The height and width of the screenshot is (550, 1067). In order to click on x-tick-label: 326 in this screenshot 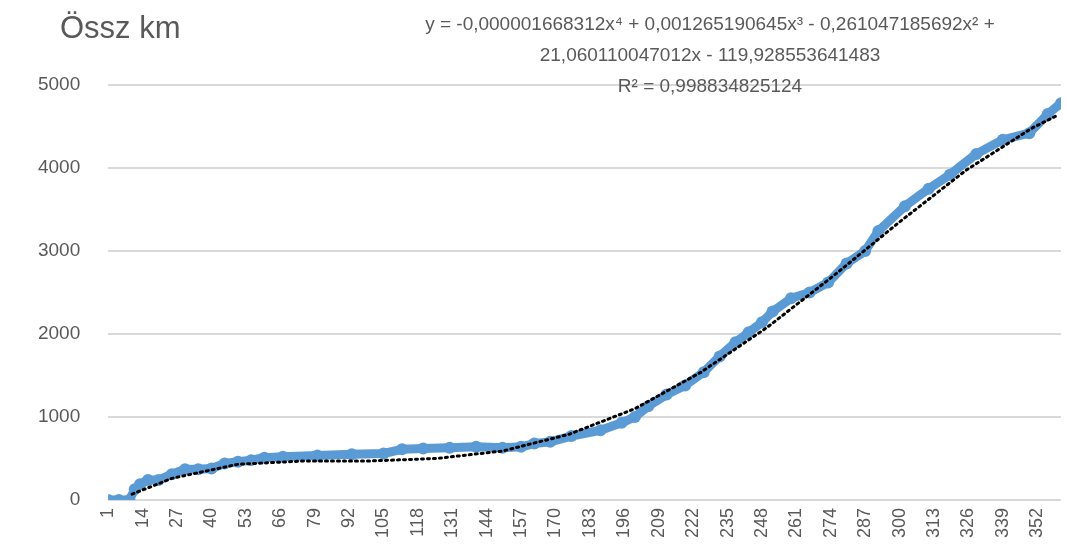, I will do `click(967, 523)`.